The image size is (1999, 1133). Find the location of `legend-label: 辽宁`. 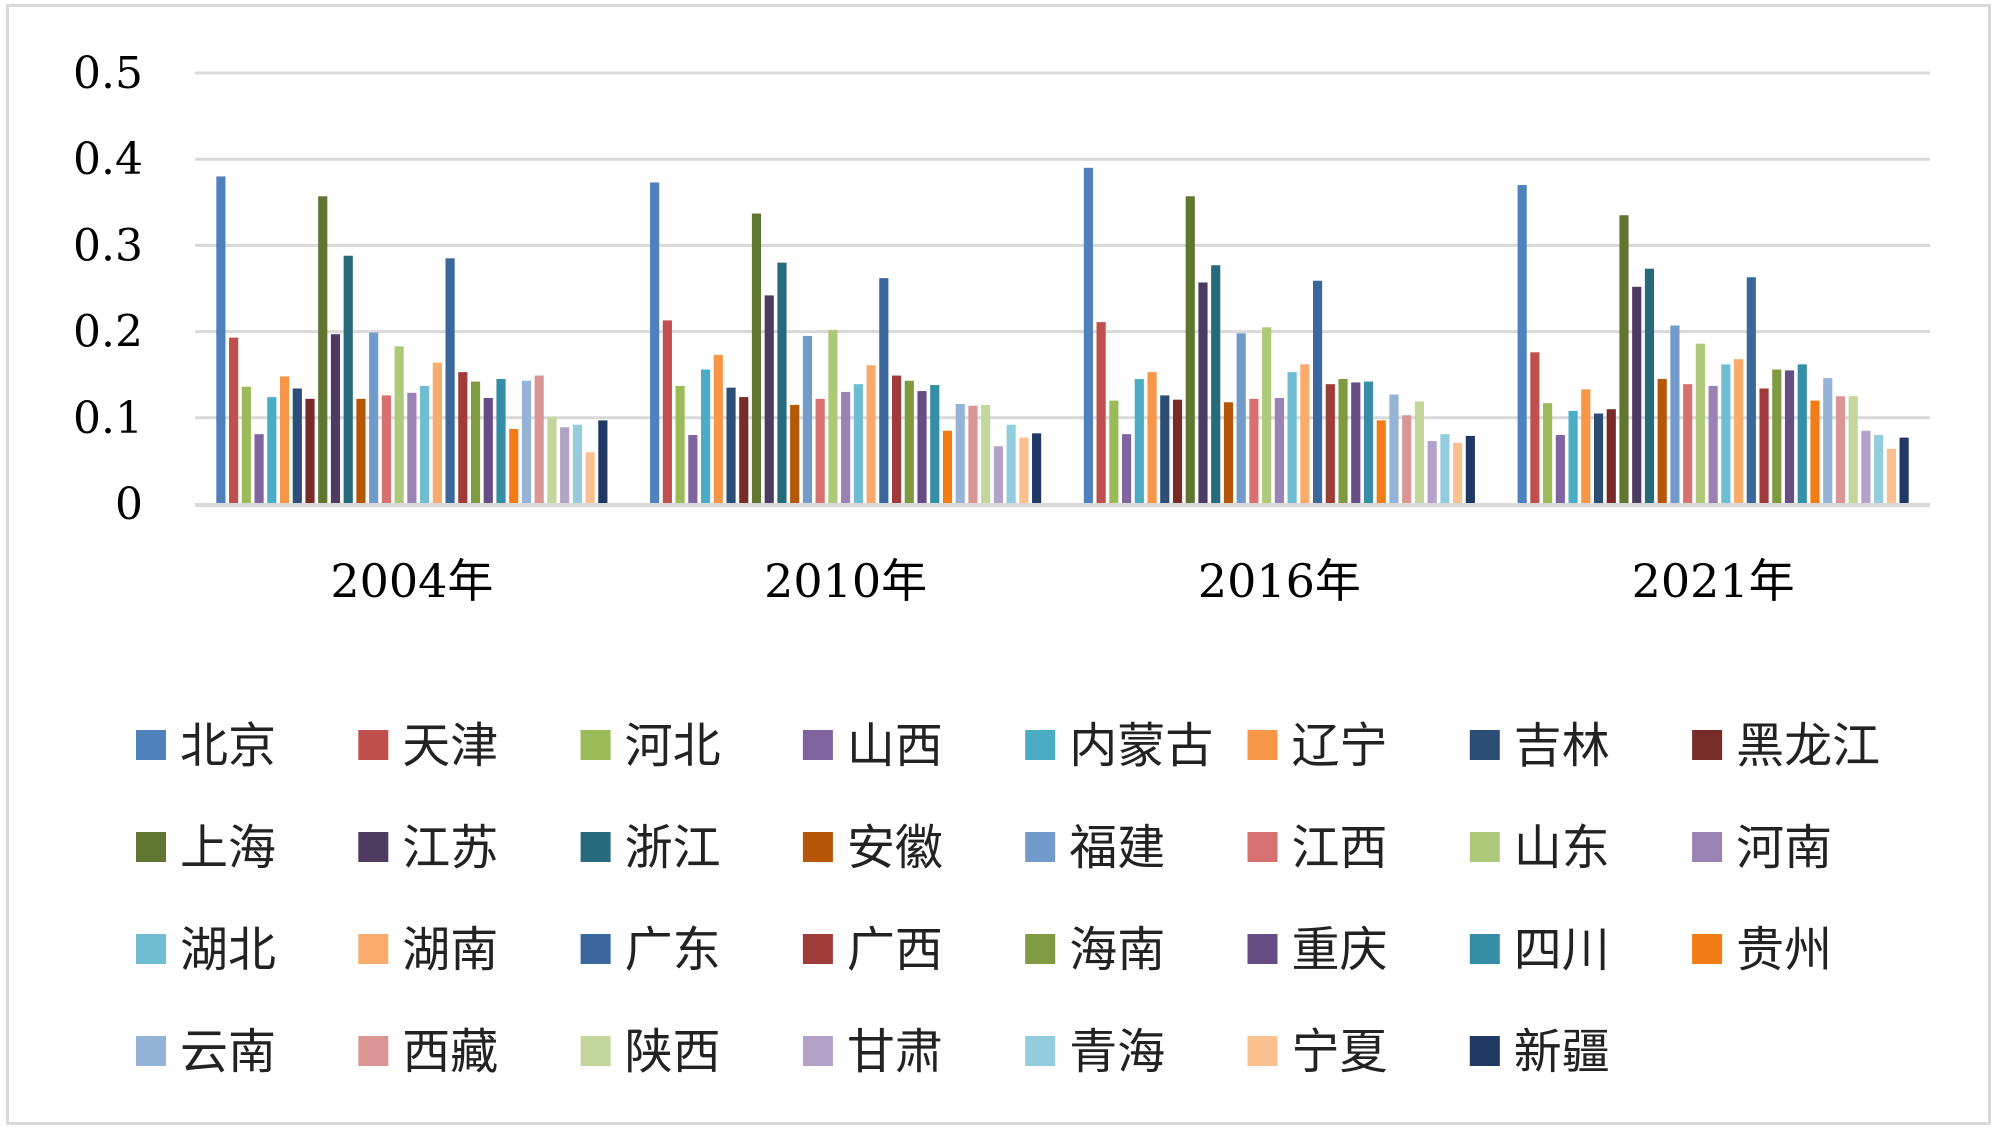

legend-label: 辽宁 is located at coordinates (1340, 746).